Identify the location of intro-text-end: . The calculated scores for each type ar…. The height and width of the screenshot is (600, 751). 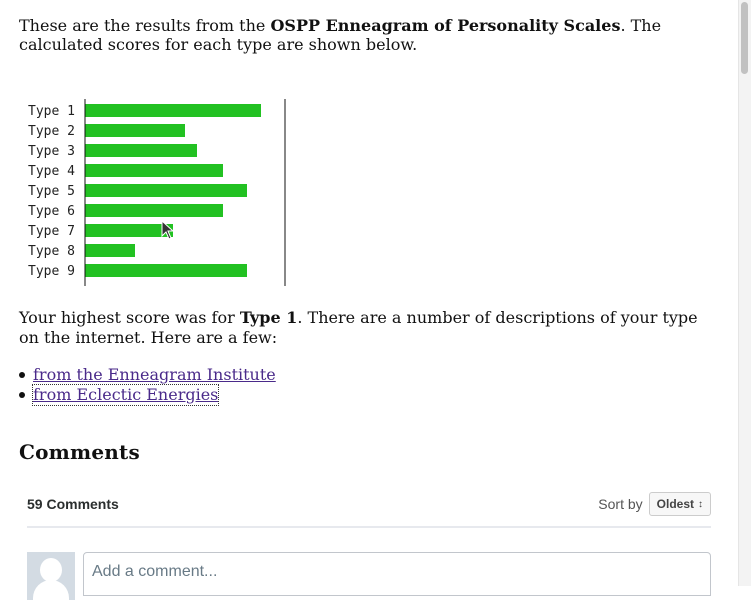
(340, 35).